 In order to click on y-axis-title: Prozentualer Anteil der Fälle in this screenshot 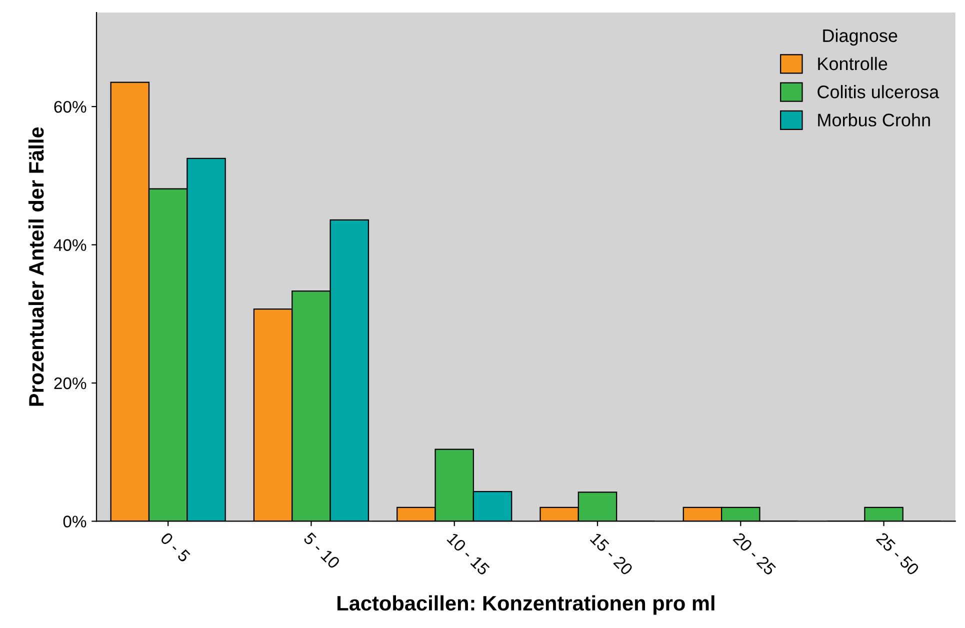, I will do `click(36, 266)`.